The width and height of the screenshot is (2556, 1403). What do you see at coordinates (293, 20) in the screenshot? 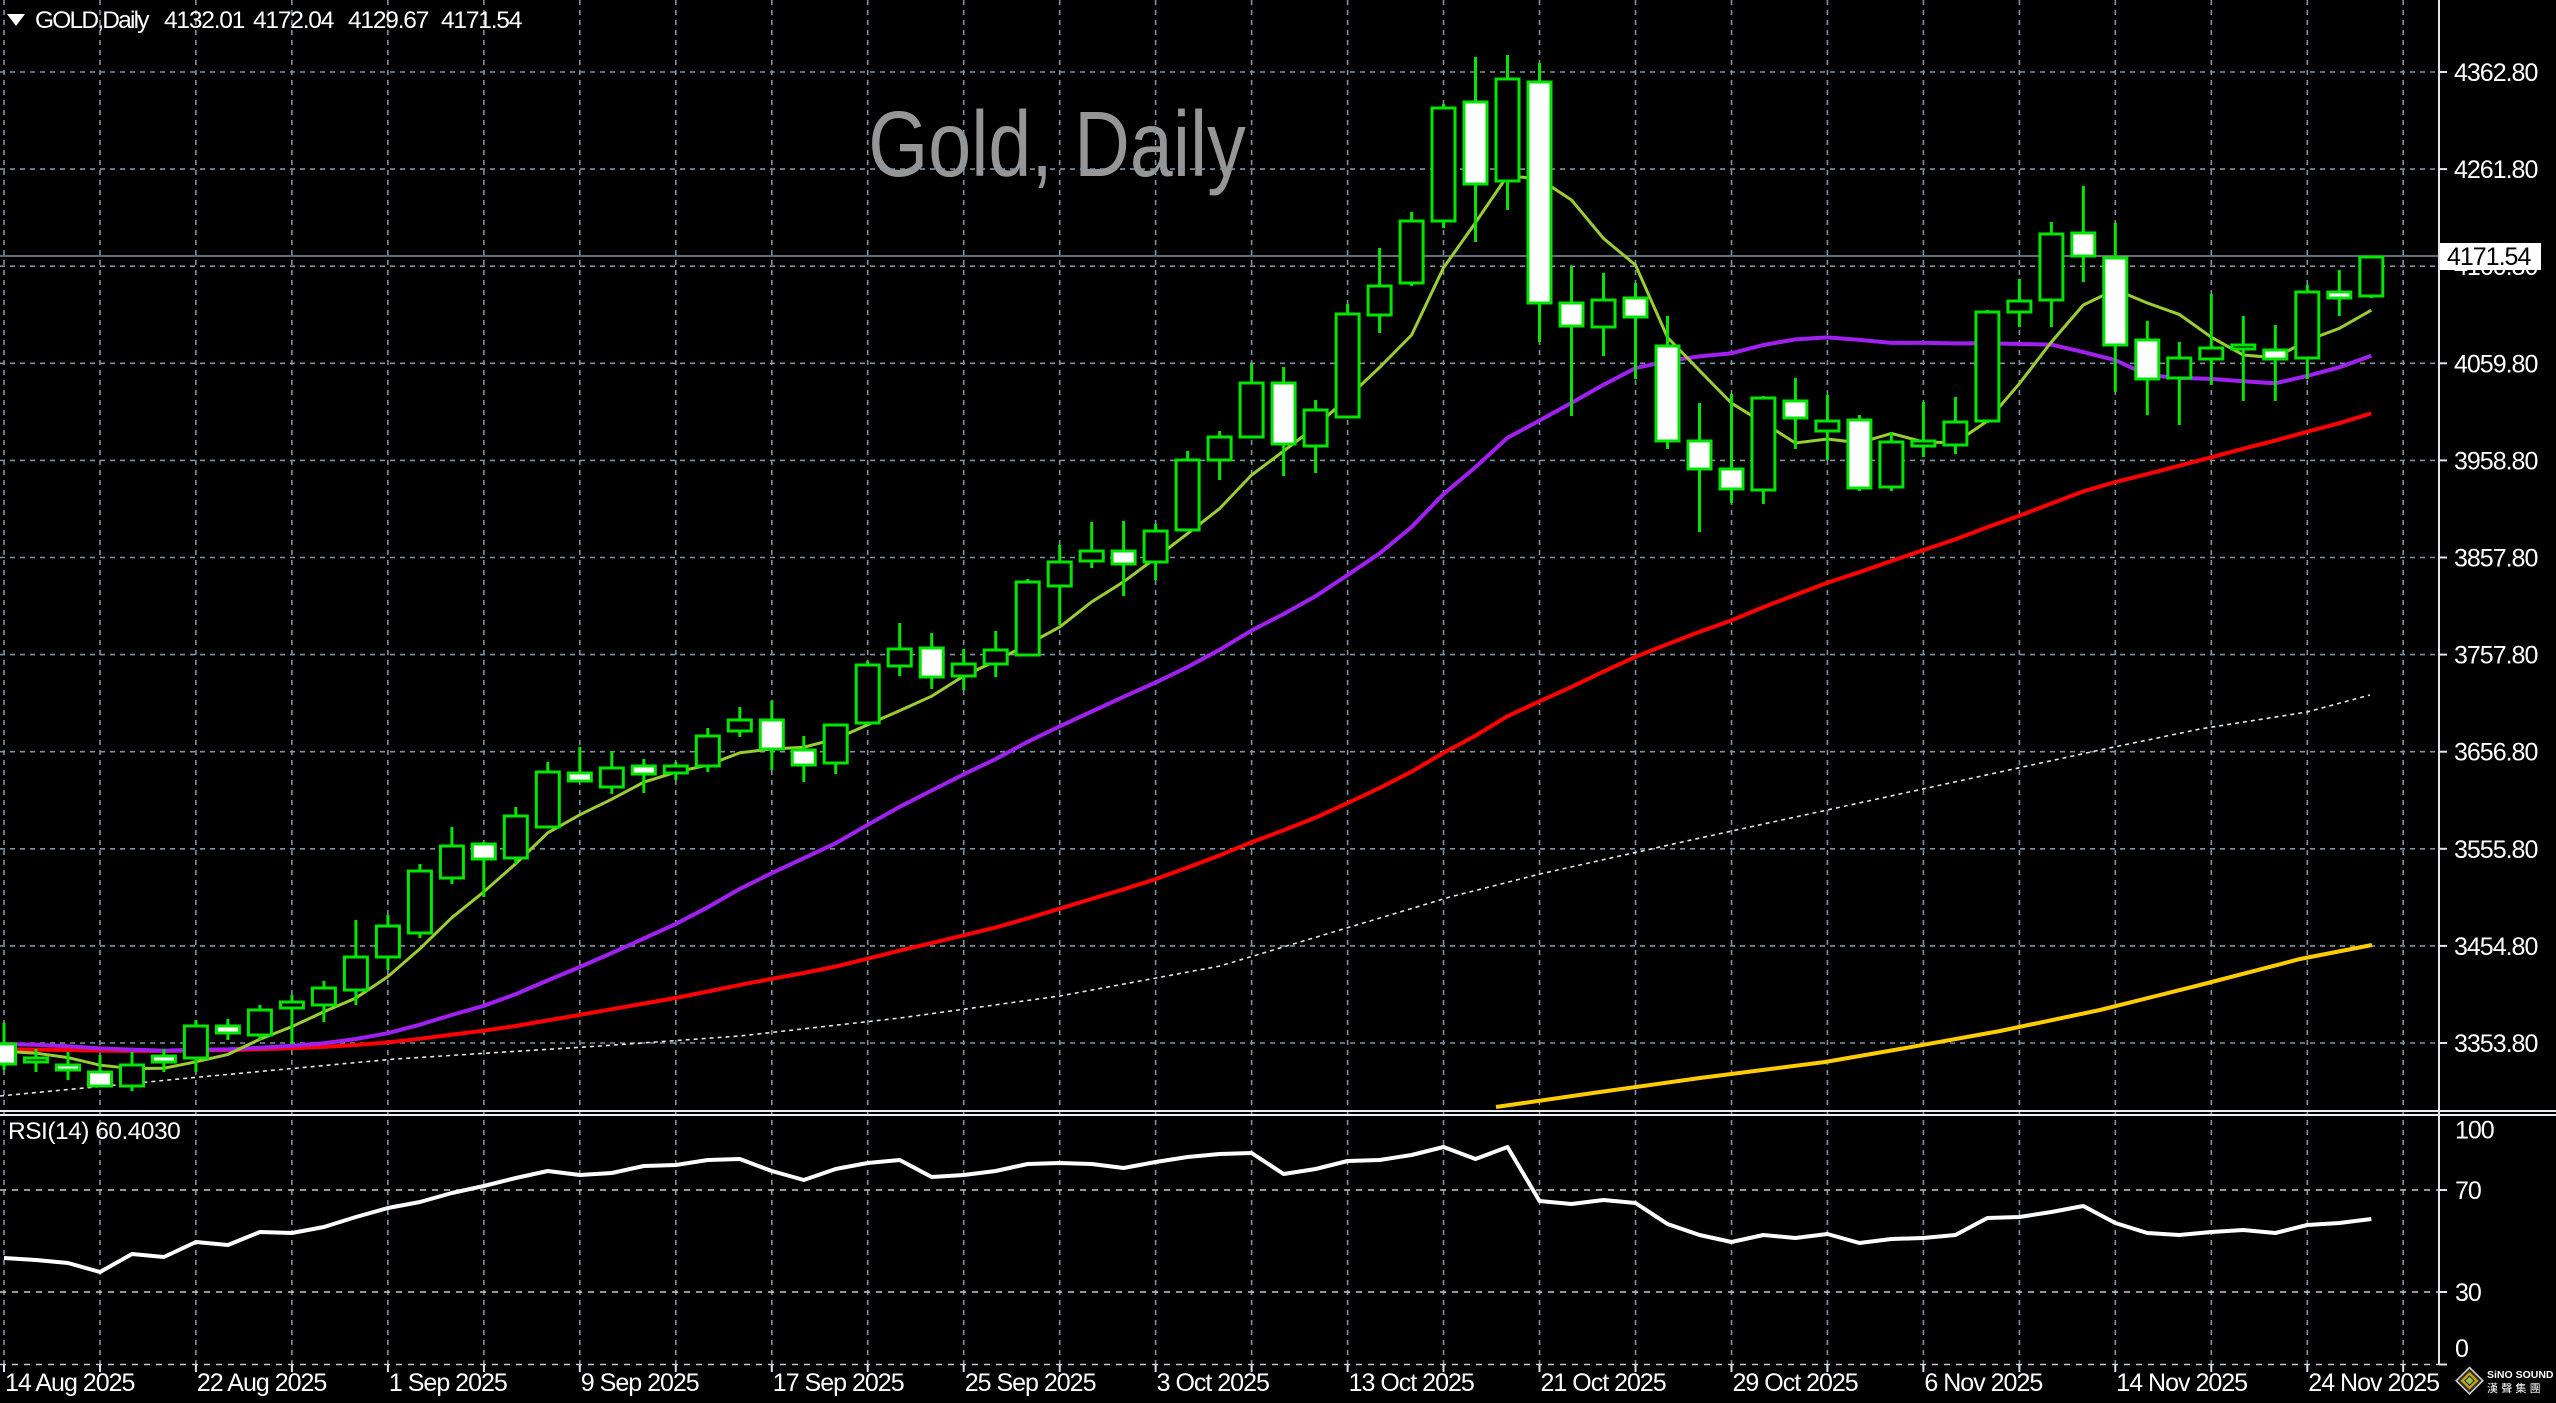
I see `svg-text: 4172.04` at bounding box center [293, 20].